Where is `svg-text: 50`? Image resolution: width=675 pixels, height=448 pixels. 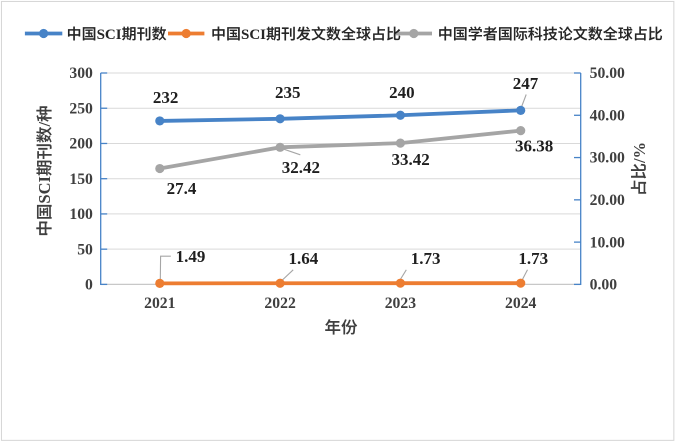 svg-text: 50 is located at coordinates (85, 249).